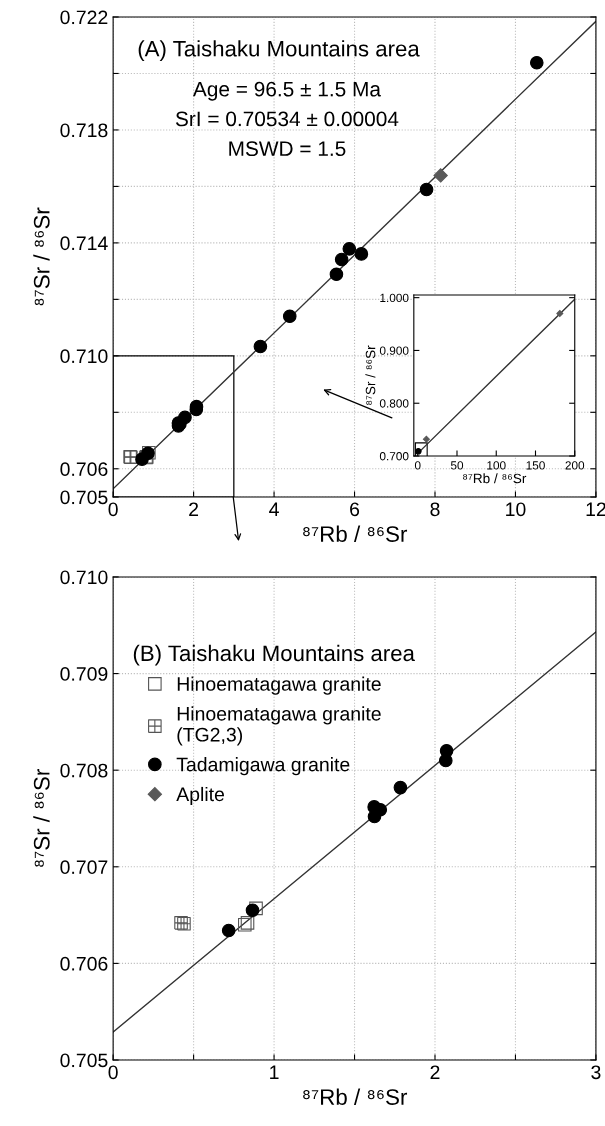 The height and width of the screenshot is (1126, 605). What do you see at coordinates (286, 91) in the screenshot?
I see `annotation: Age = 96.5 ± 1.5 Ma` at bounding box center [286, 91].